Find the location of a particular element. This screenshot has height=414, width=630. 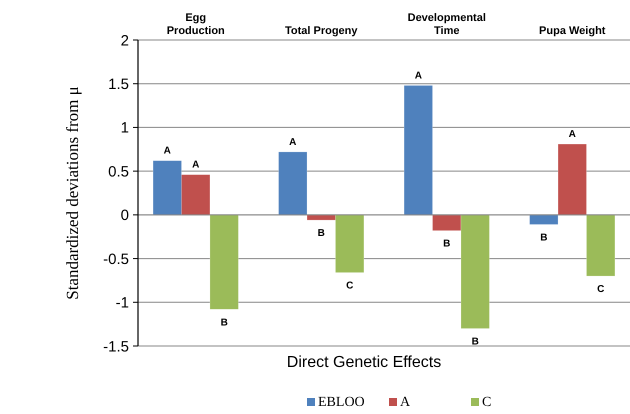

x-axis-title: Direct Genetic Effects is located at coordinates (364, 362).